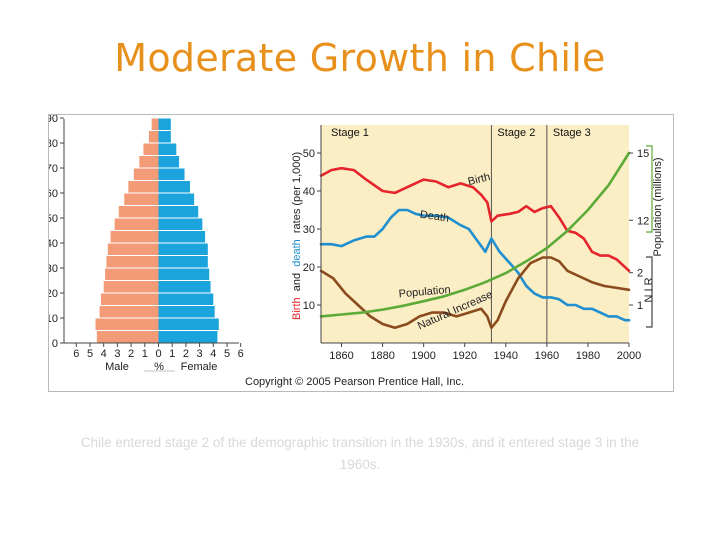 This screenshot has height=540, width=720. What do you see at coordinates (506, 356) in the screenshot?
I see `year-x-tick-label: 1940` at bounding box center [506, 356].